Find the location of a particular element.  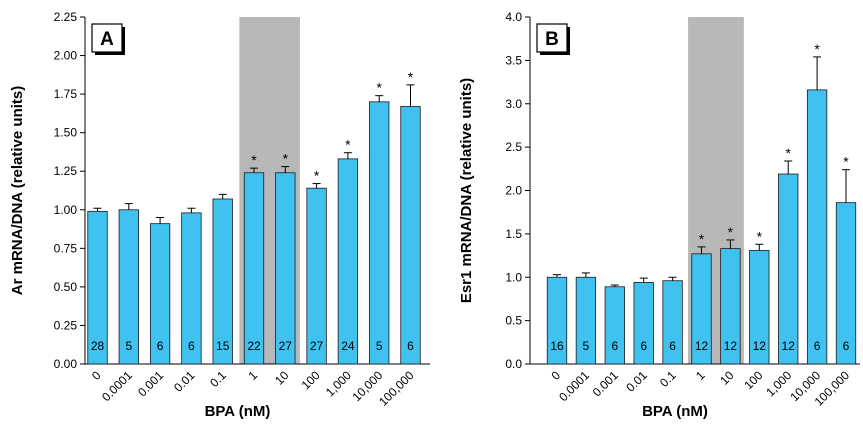

y-tick-label: 1.0 is located at coordinates (513, 277).